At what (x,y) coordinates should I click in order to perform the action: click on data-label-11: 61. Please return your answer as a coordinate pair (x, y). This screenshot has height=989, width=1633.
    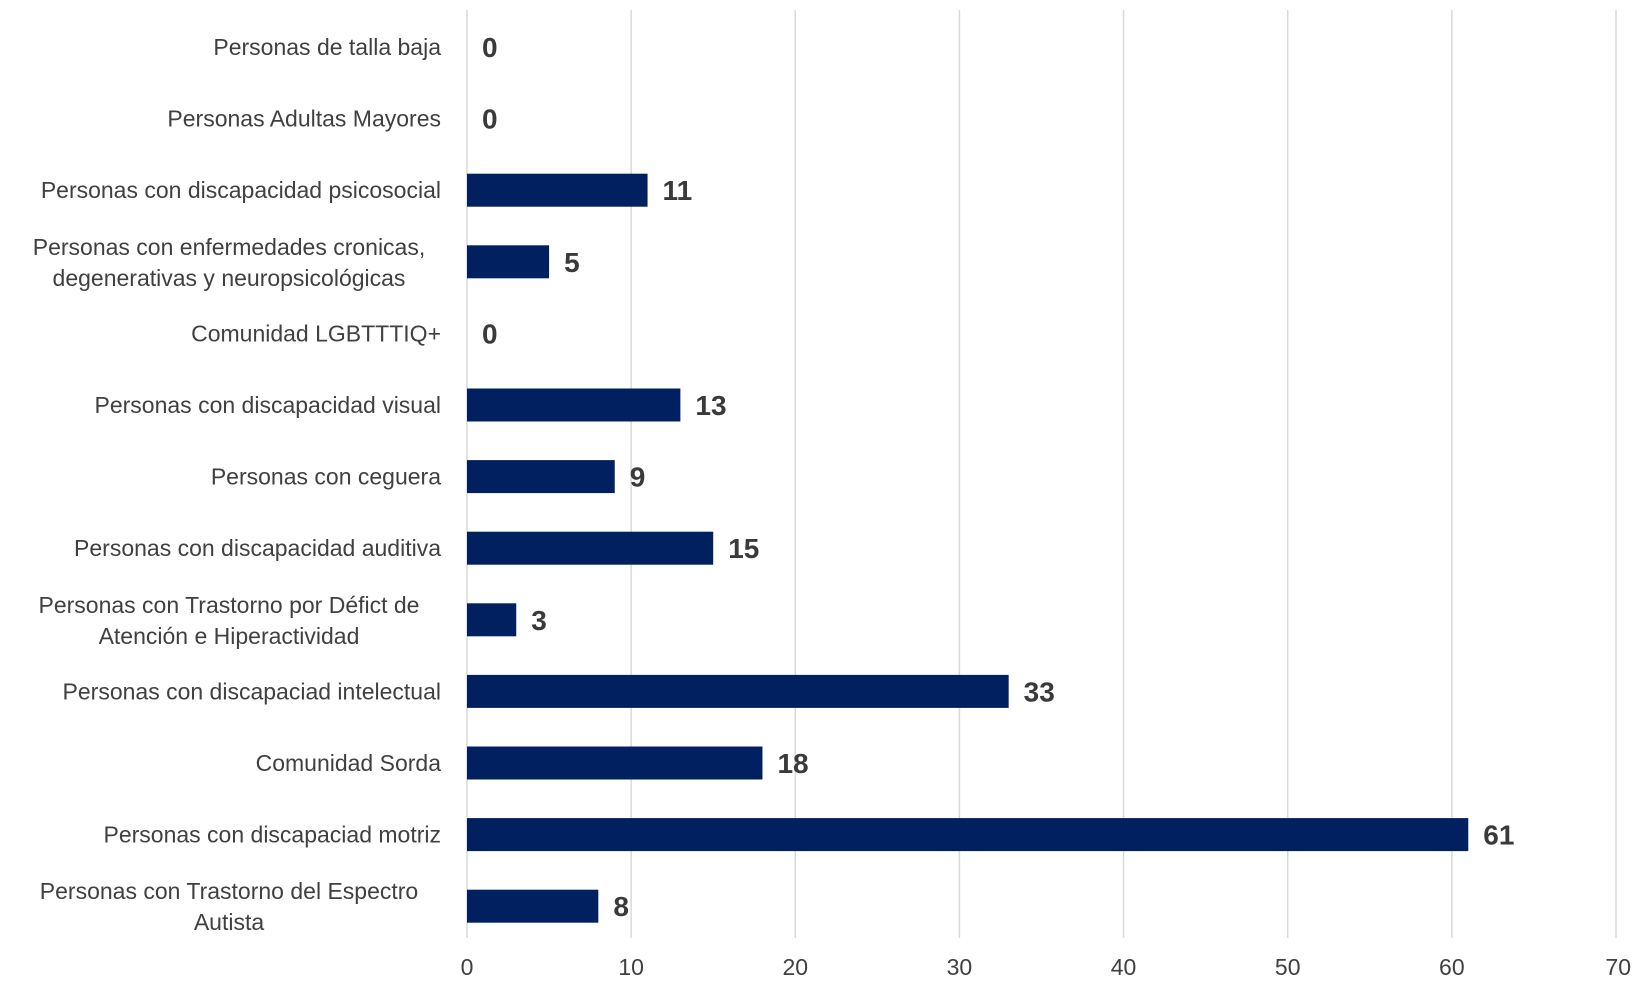
    Looking at the image, I should click on (1498, 835).